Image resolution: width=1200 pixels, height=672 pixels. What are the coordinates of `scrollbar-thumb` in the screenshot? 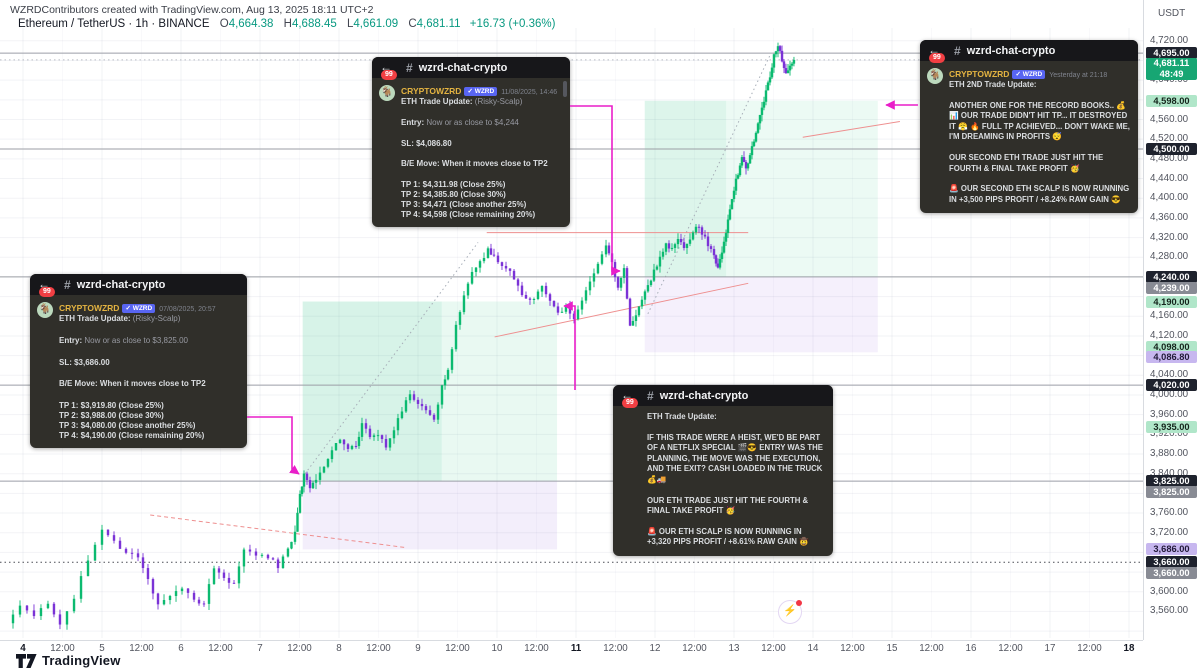 It's located at (565, 89).